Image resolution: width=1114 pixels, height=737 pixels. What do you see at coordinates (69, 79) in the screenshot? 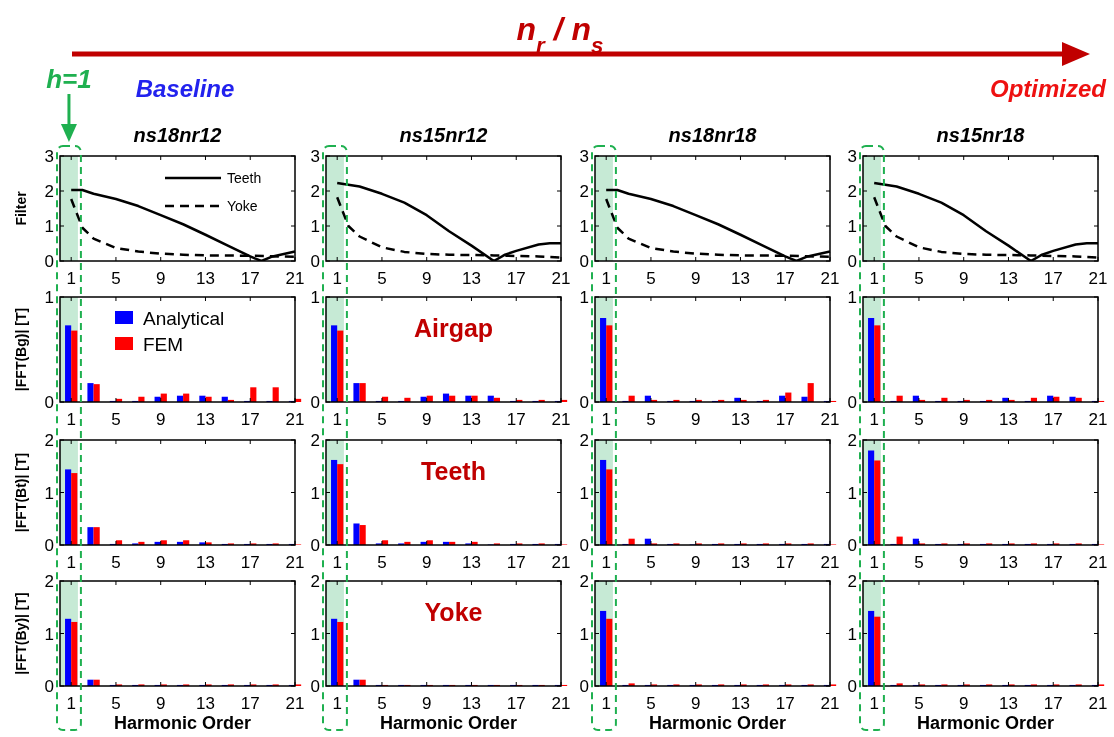
I see `text: h=1` at bounding box center [69, 79].